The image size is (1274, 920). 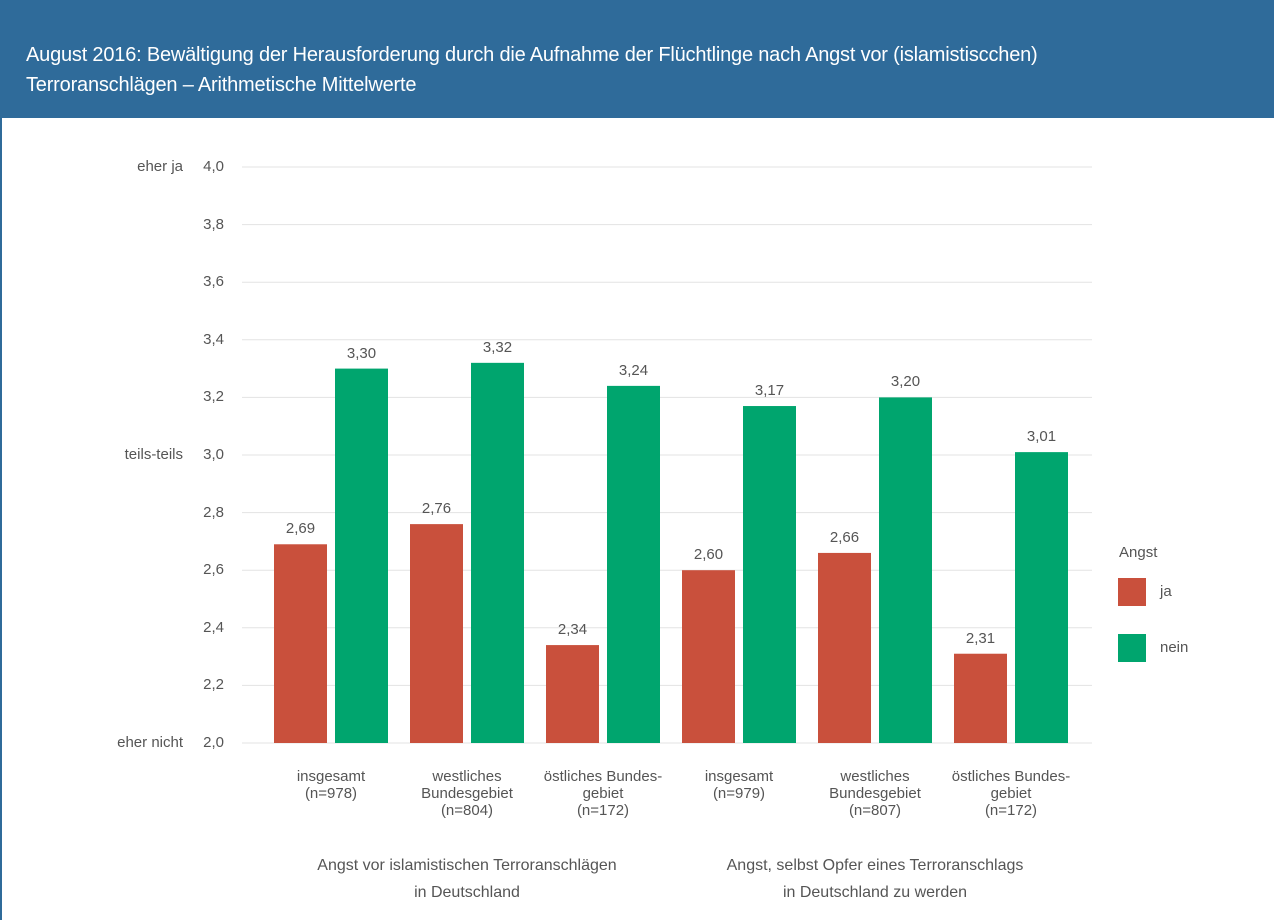 I want to click on y-tick-label: 2,2, so click(x=213, y=685).